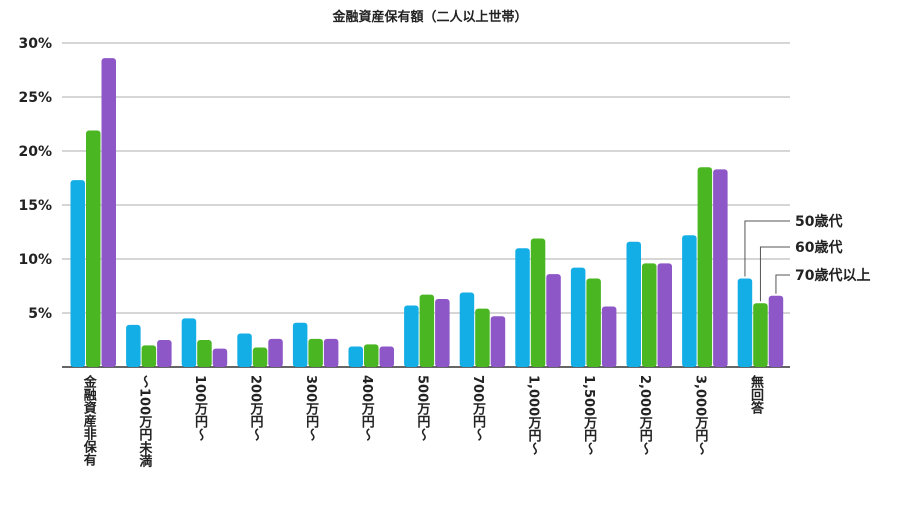 The image size is (906, 519). What do you see at coordinates (422, 408) in the screenshot?
I see `category-label: 500万円～` at bounding box center [422, 408].